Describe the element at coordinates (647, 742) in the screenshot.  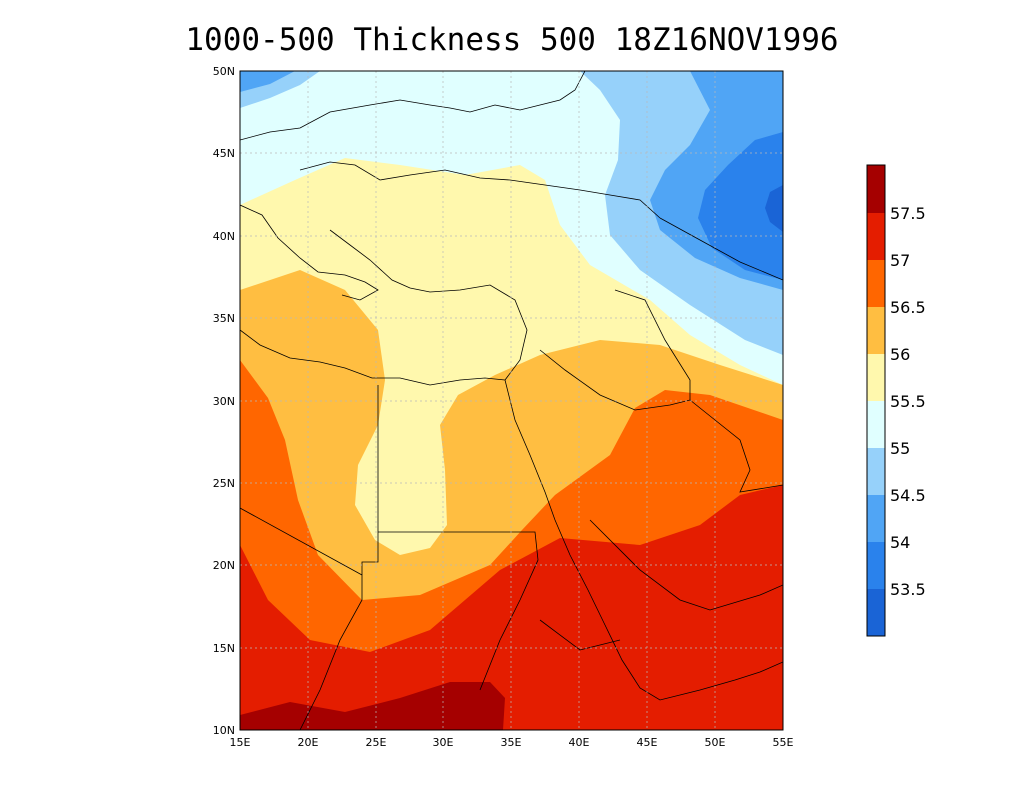
I see `lon-tick-label: 45E` at that location.